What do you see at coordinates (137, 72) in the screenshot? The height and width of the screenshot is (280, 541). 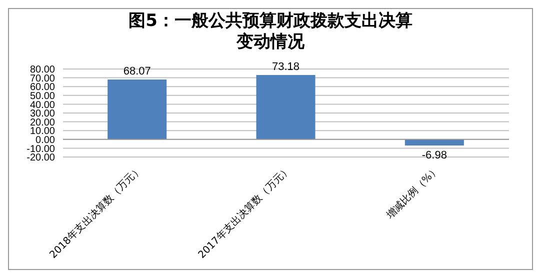 I see `data-label: 68.07` at bounding box center [137, 72].